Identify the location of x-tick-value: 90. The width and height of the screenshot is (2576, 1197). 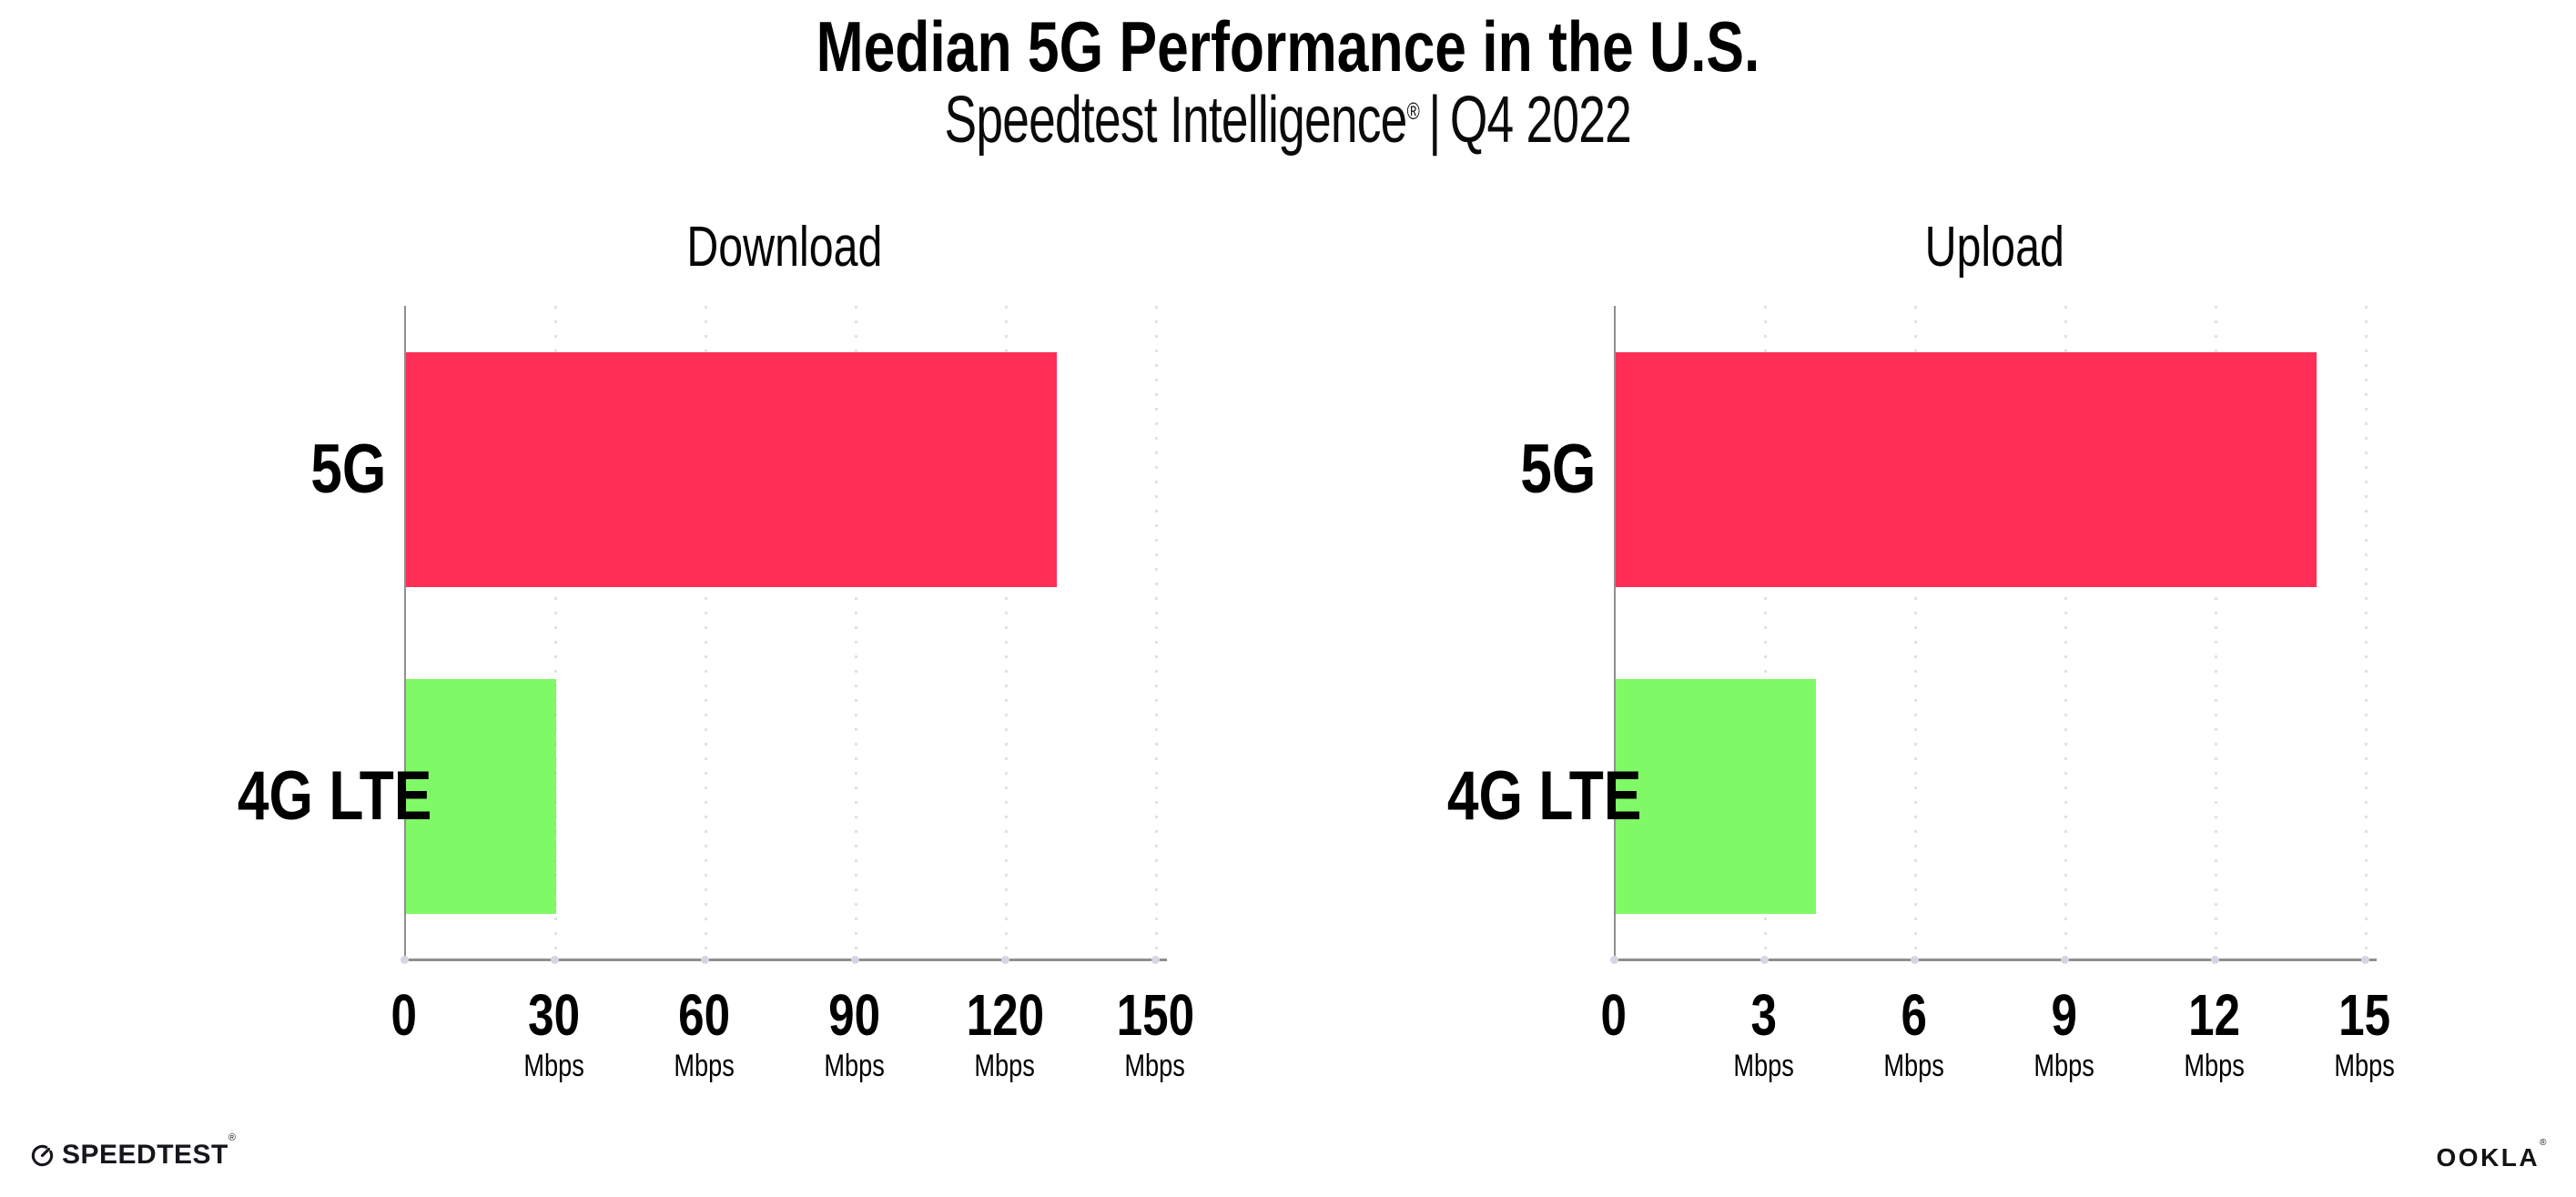
(854, 1015).